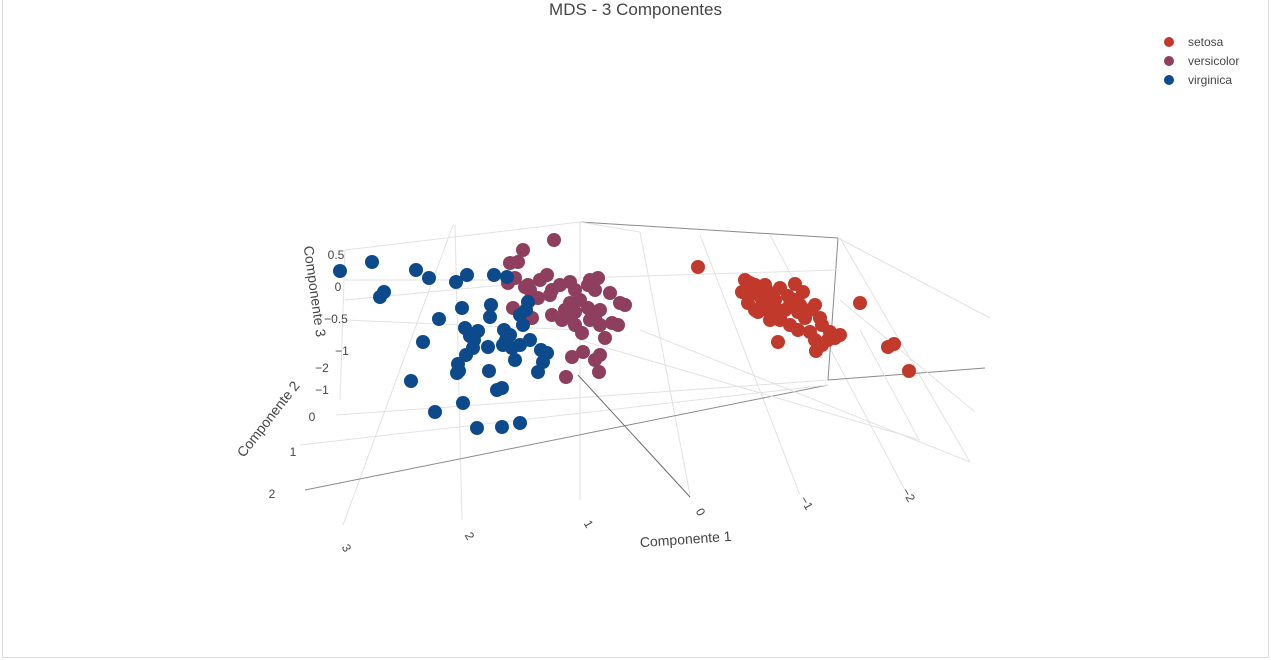  I want to click on legend: setosa versicolor virginica, so click(1201, 60).